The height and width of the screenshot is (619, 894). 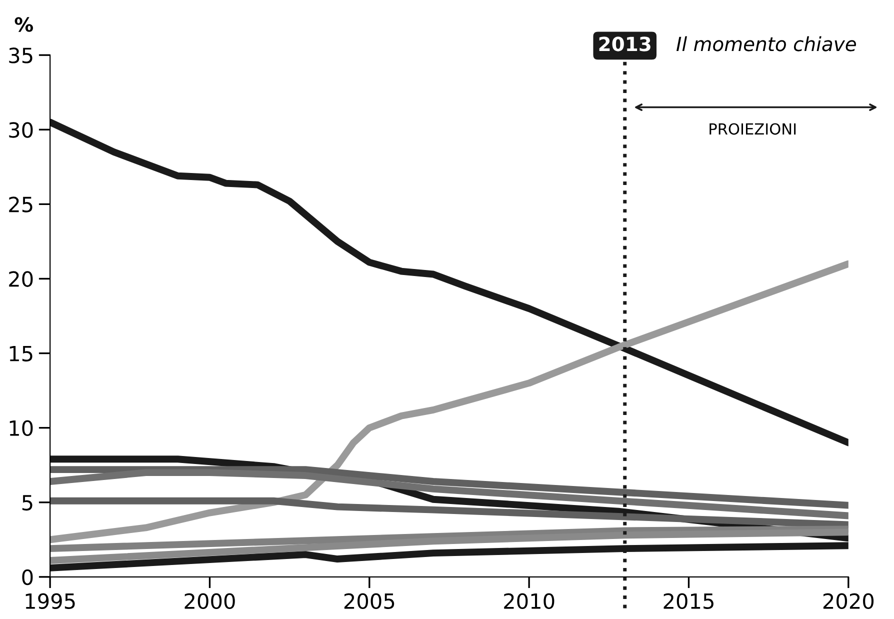 I want to click on y-axis-title: %, so click(x=24, y=24).